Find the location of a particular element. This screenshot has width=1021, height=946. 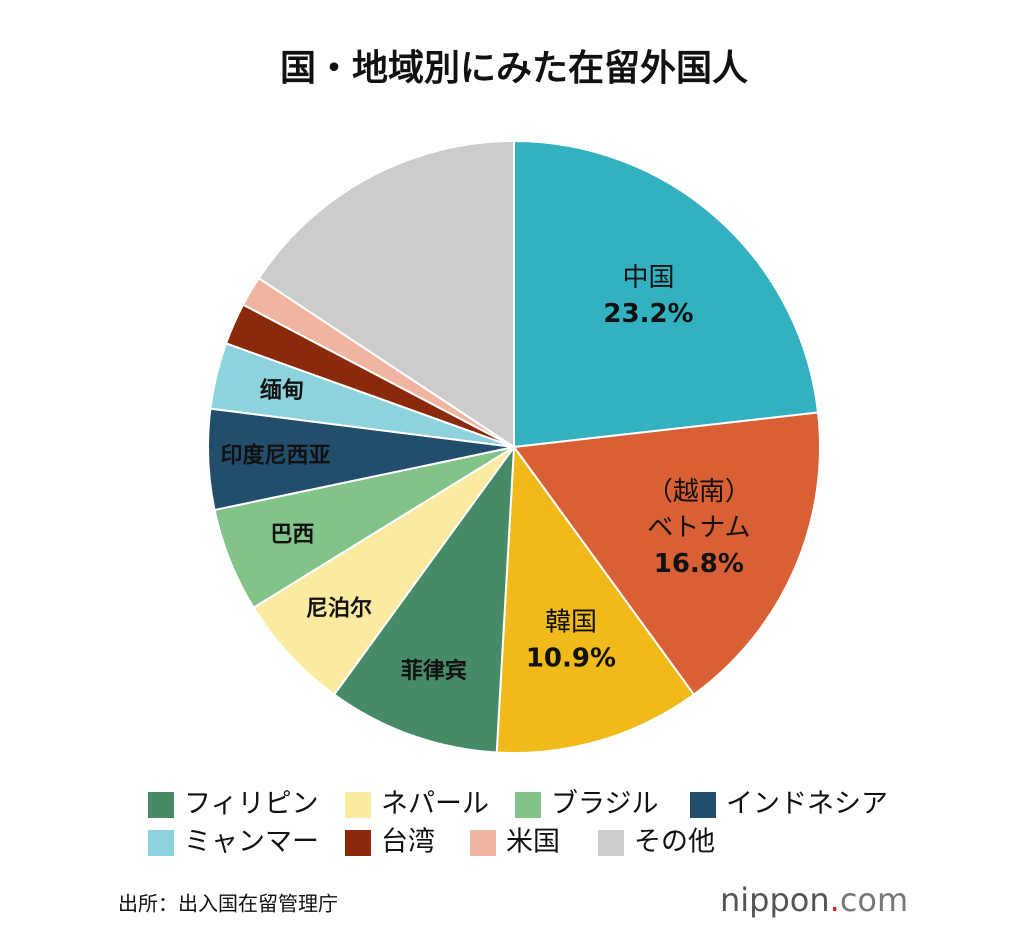

slice-label: （越南） is located at coordinates (699, 492).